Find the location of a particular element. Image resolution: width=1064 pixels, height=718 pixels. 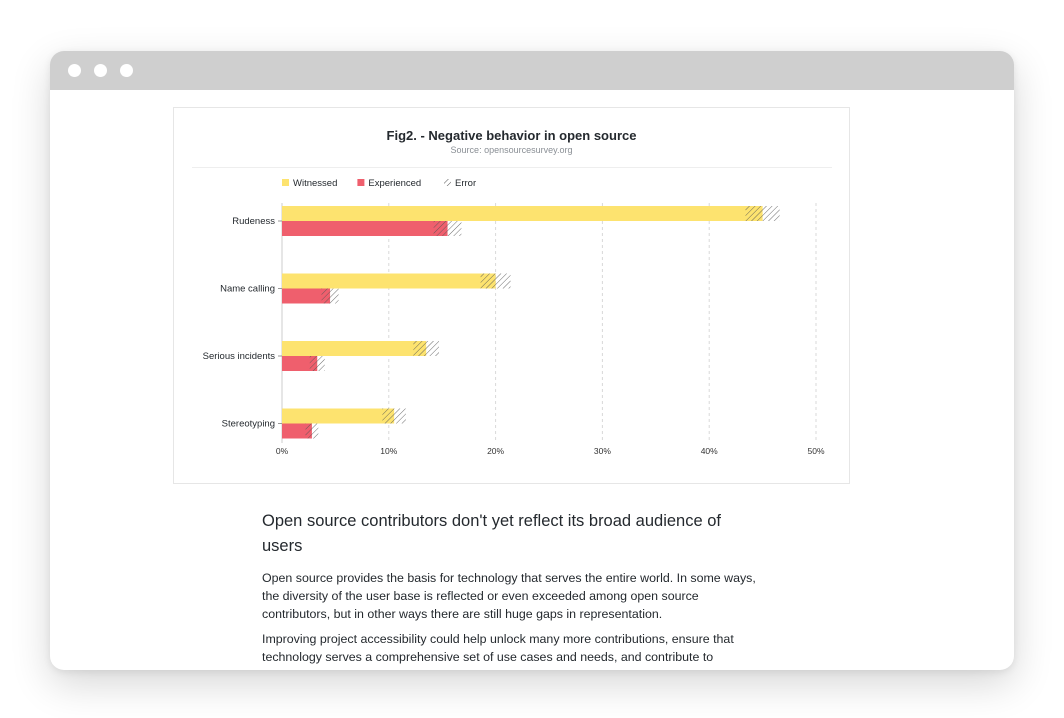

x-tick-label: 50% is located at coordinates (815, 451).